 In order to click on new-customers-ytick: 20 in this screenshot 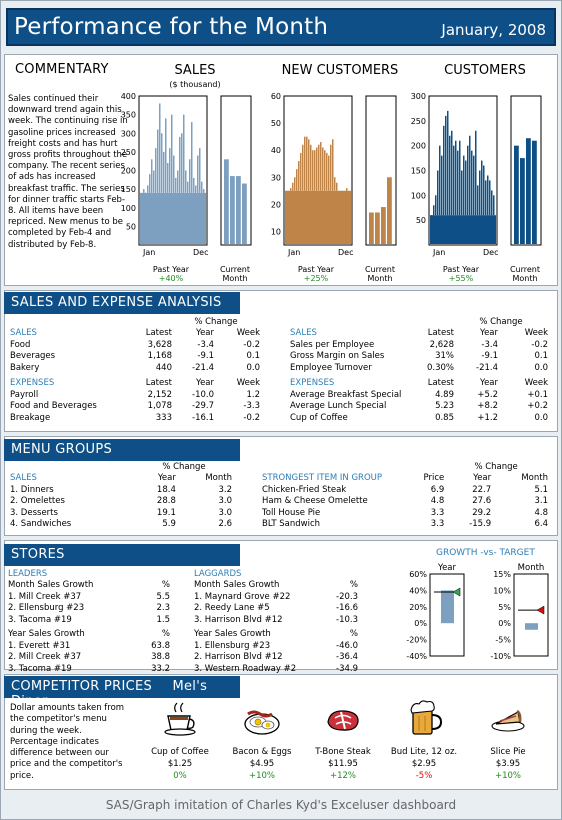, I will do `click(276, 204)`.